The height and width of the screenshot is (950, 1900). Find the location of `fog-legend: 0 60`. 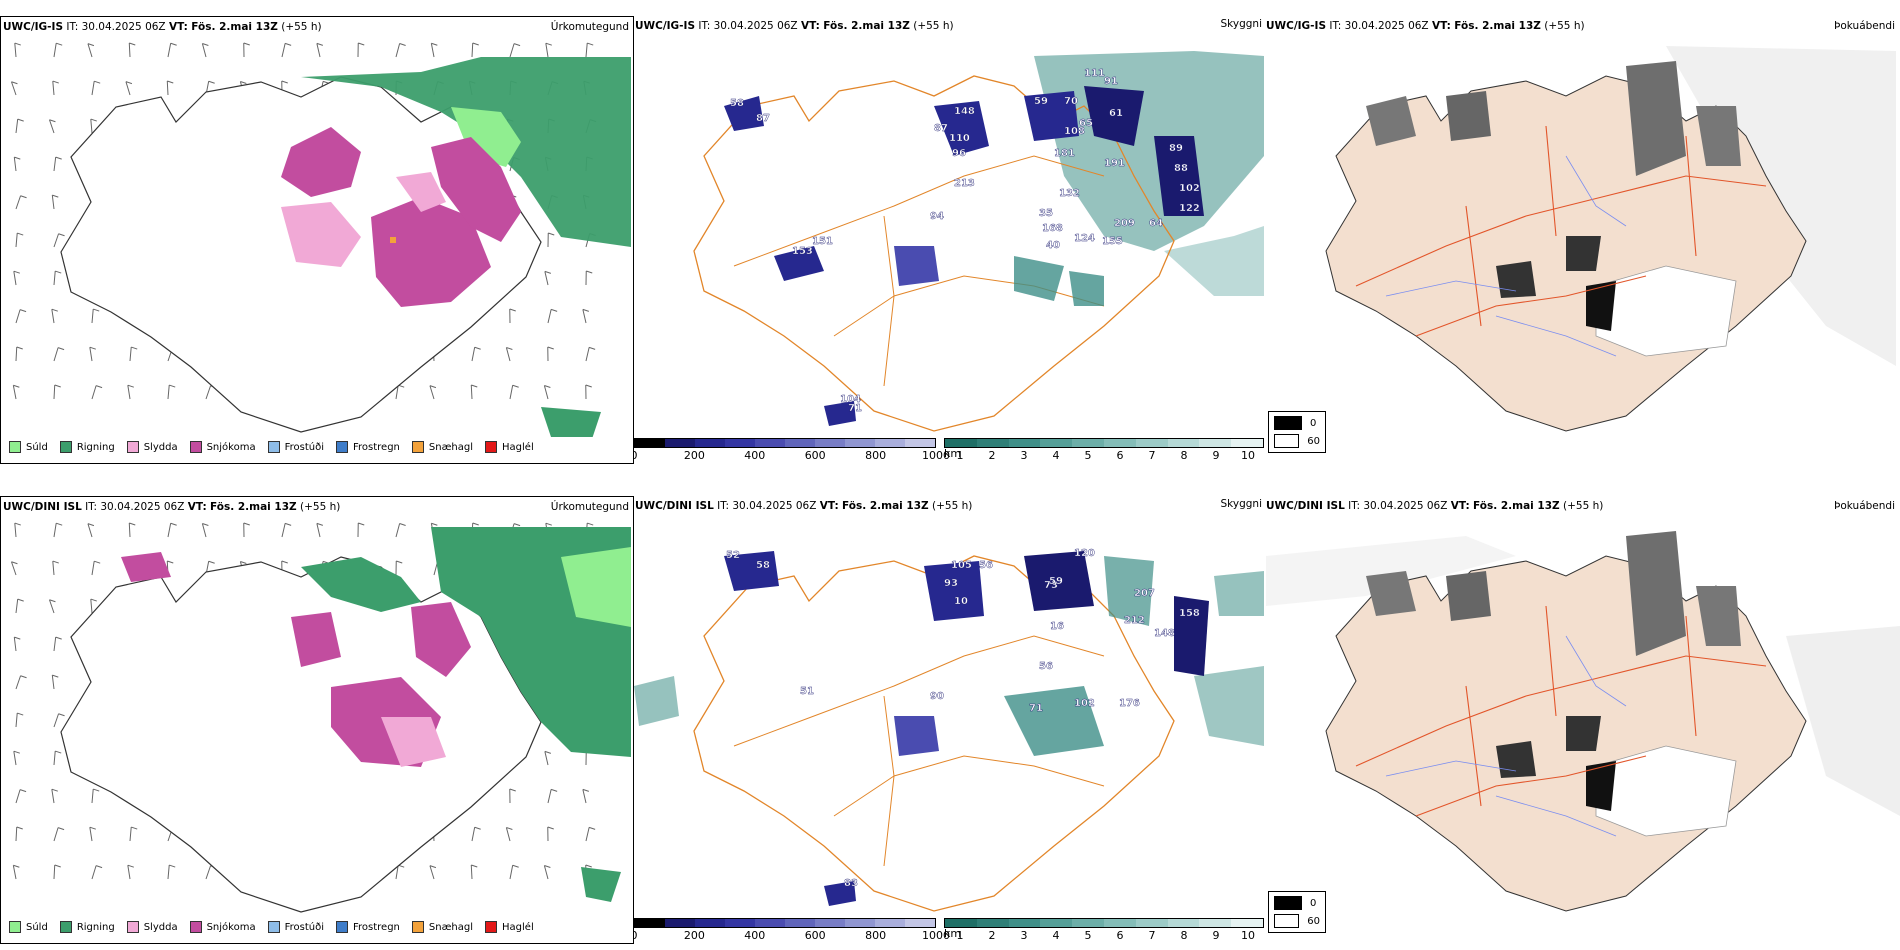

fog-legend: 0 60 is located at coordinates (1297, 912).